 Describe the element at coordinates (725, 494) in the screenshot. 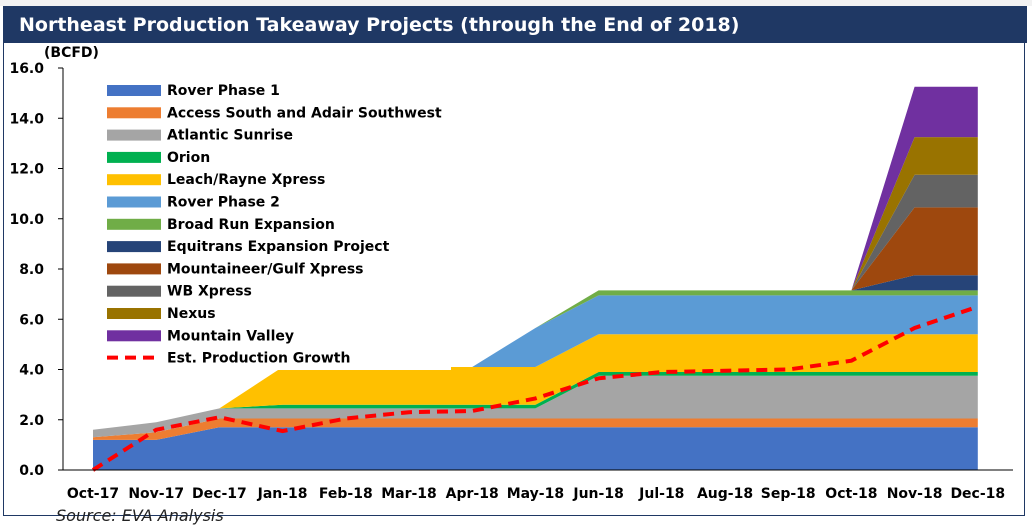

I see `x-tick-label: Aug-18` at that location.